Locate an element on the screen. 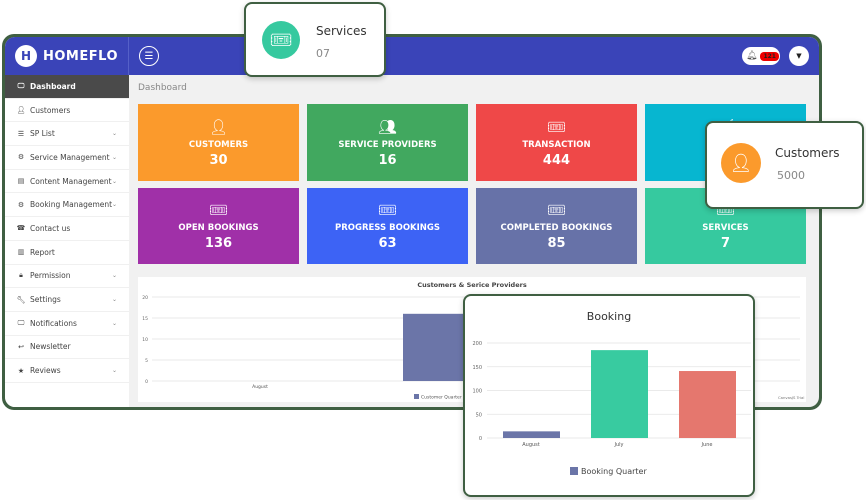 This screenshot has width=866, height=500. sidebar-item-permission: 🔒︎ Permission ⌄ is located at coordinates (67, 277).